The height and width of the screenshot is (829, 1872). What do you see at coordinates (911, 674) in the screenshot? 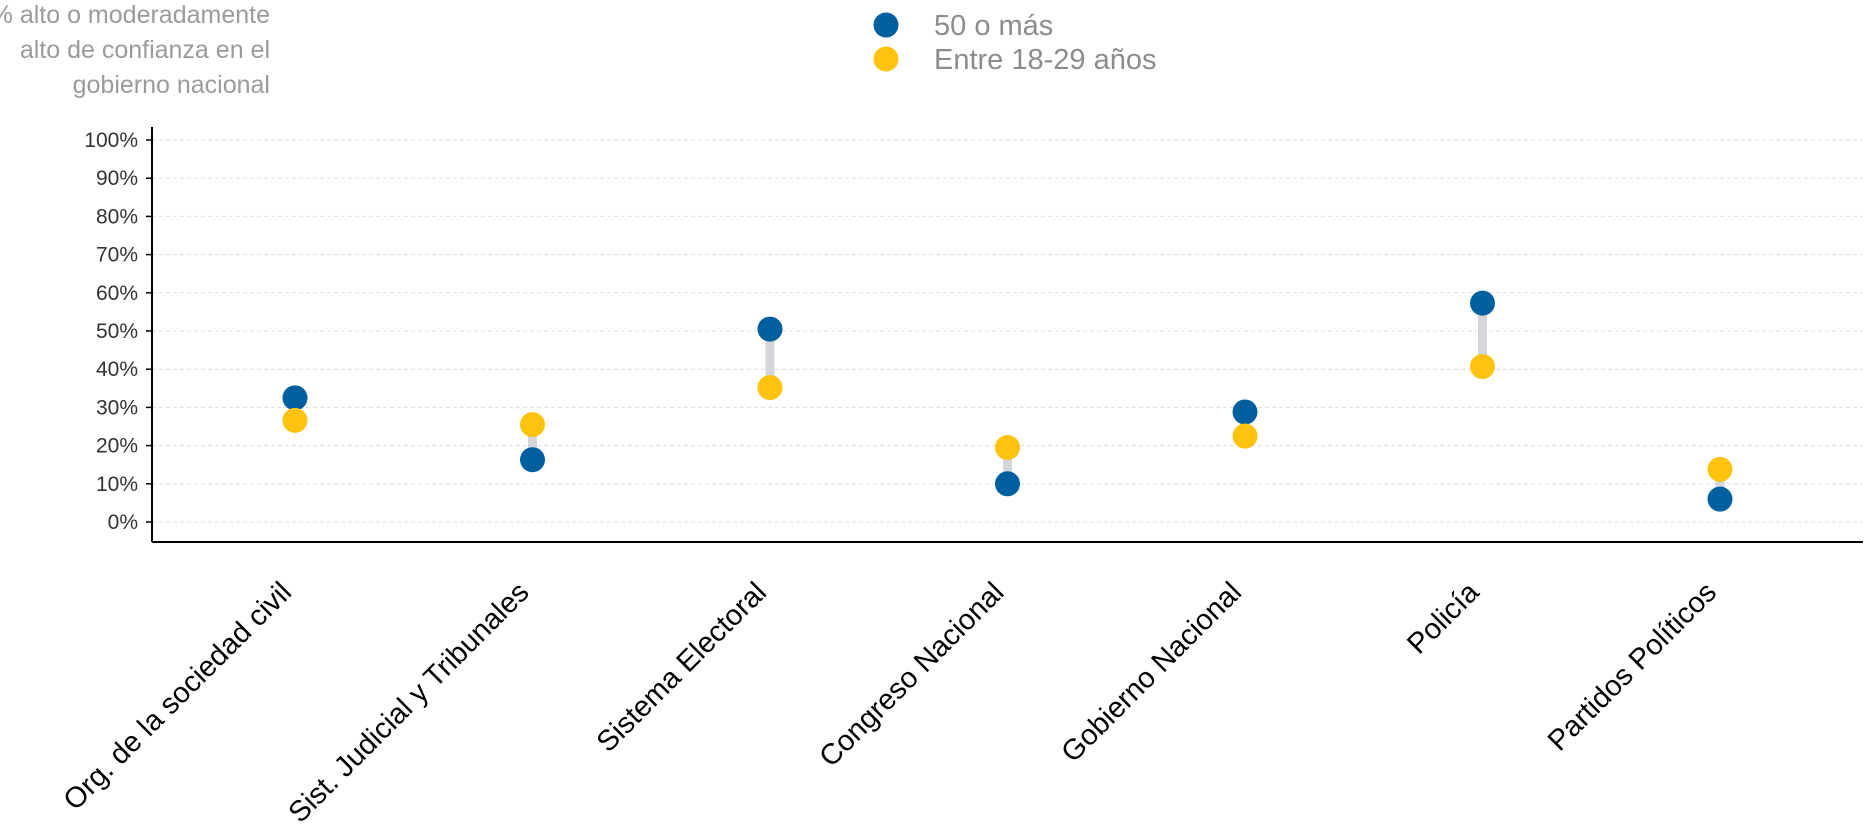
I see `category-label: Congreso Nacional` at bounding box center [911, 674].